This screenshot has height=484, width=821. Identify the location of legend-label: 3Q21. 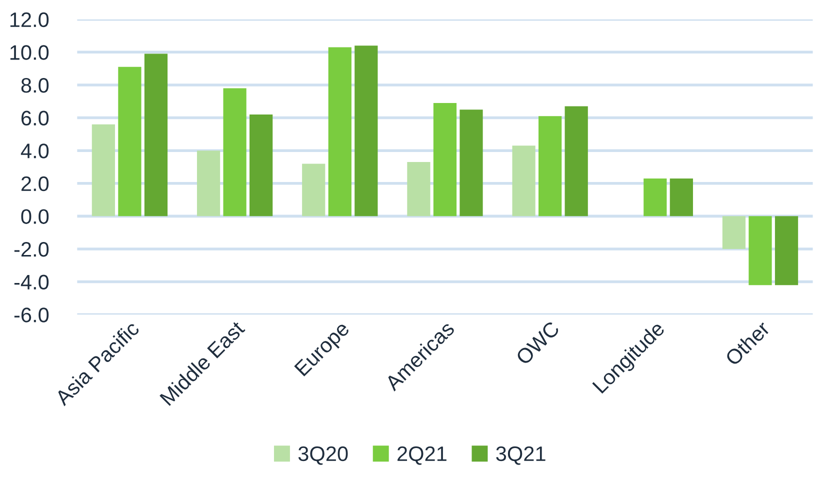
(521, 455).